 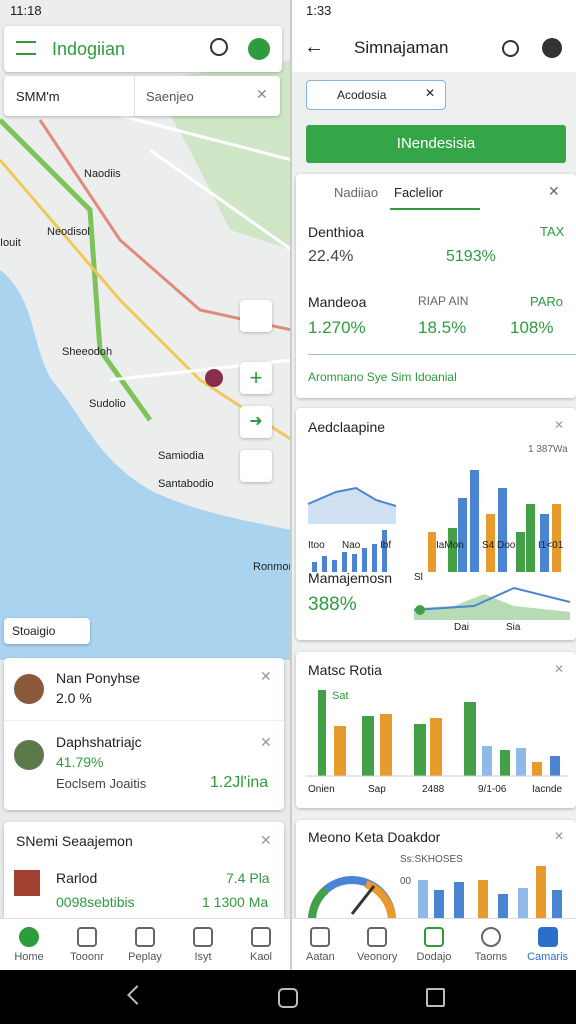 I want to click on layers-button, so click(x=256, y=316).